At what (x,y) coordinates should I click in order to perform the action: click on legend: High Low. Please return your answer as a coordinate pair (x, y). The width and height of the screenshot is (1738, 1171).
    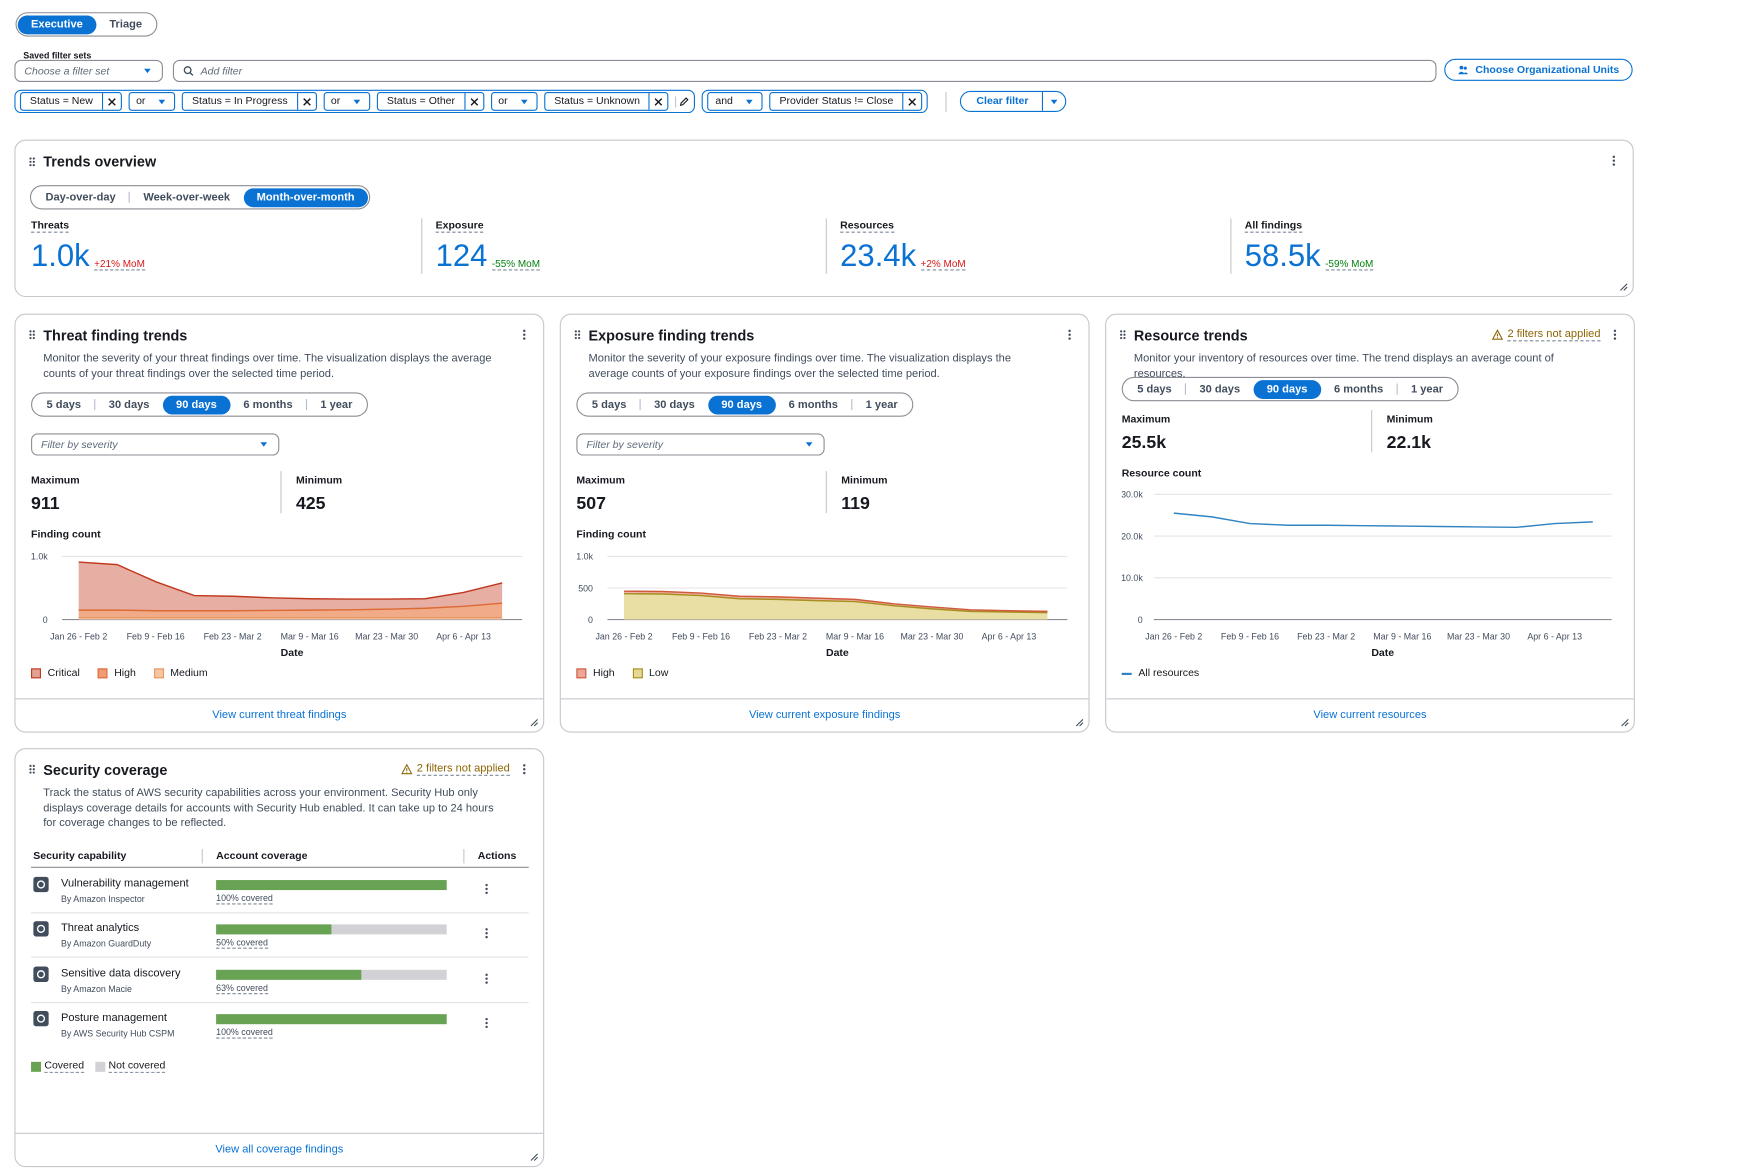
    Looking at the image, I should click on (622, 673).